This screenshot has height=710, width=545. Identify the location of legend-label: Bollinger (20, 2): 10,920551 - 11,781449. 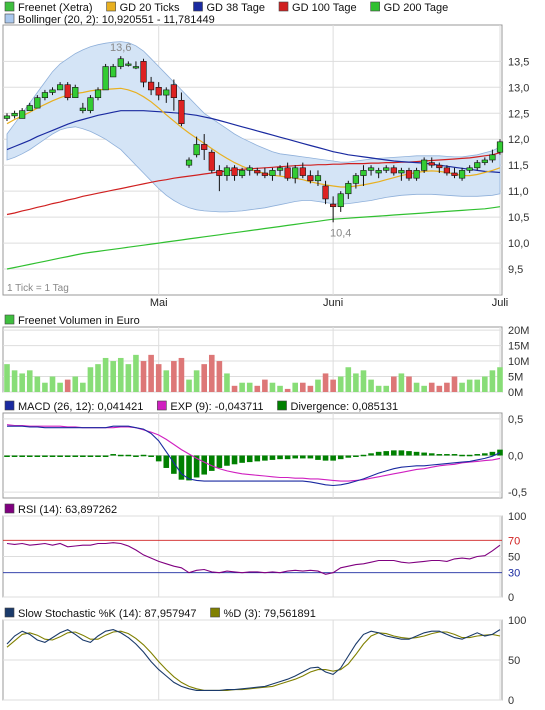
(116, 20).